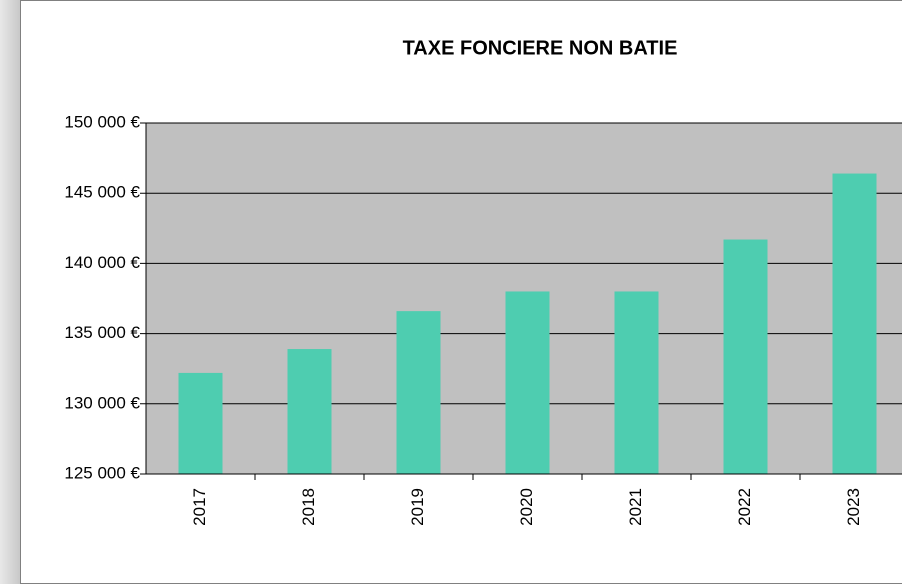  Describe the element at coordinates (102, 192) in the screenshot. I see `y-tick-label: 145 000 €` at that location.